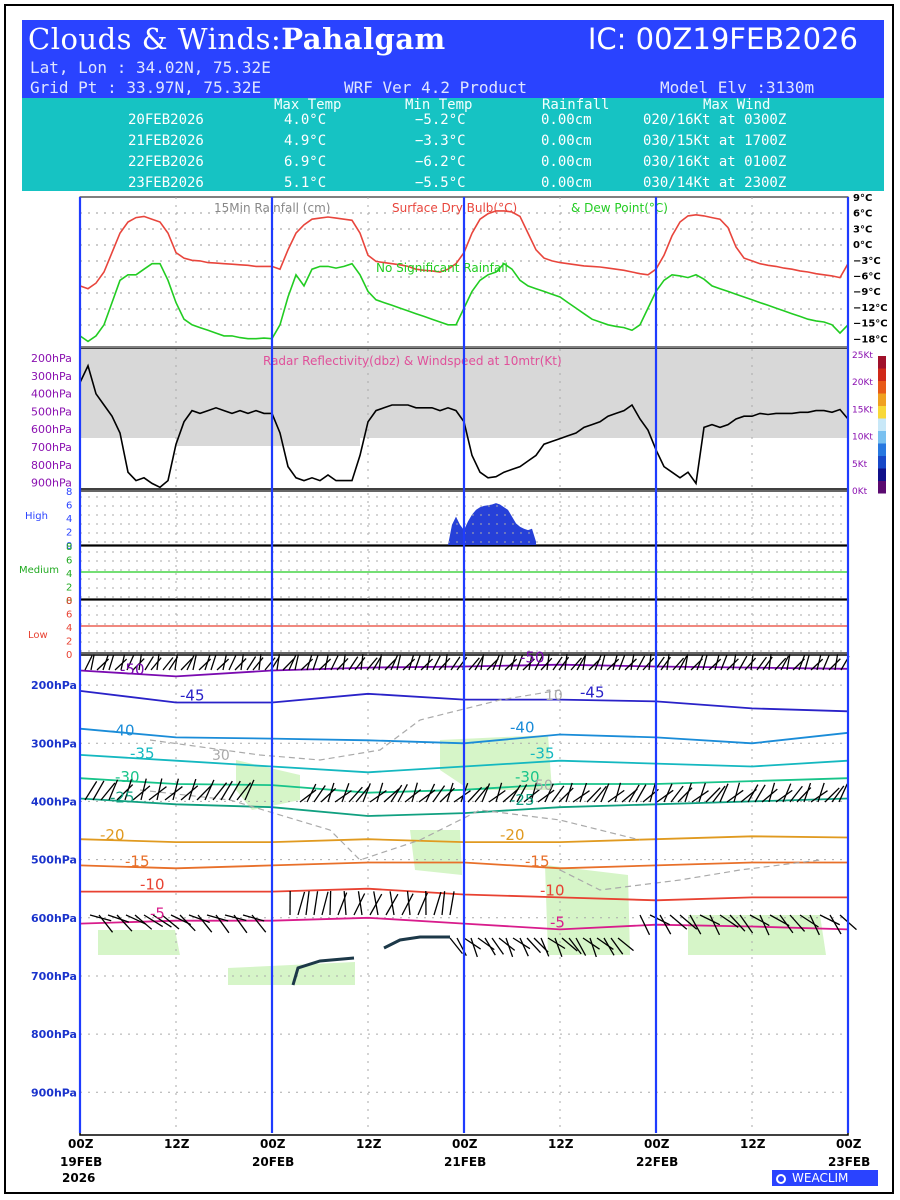  What do you see at coordinates (54, 685) in the screenshot?
I see `pressure-ytick: 200hPa` at bounding box center [54, 685].